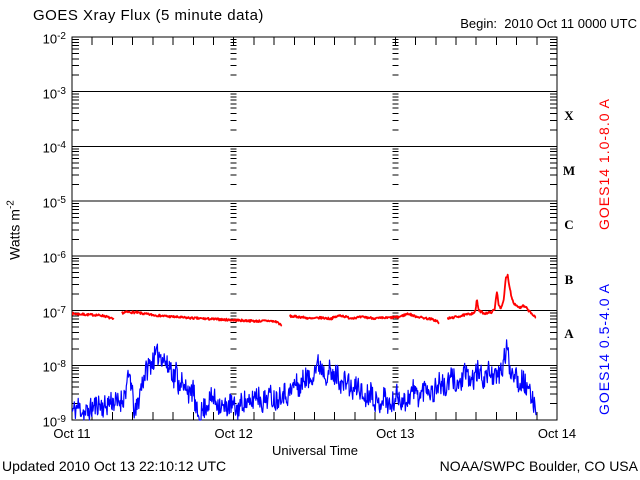 This screenshot has height=480, width=640. What do you see at coordinates (72, 433) in the screenshot?
I see `x-tick-oct11: Oct 11` at bounding box center [72, 433].